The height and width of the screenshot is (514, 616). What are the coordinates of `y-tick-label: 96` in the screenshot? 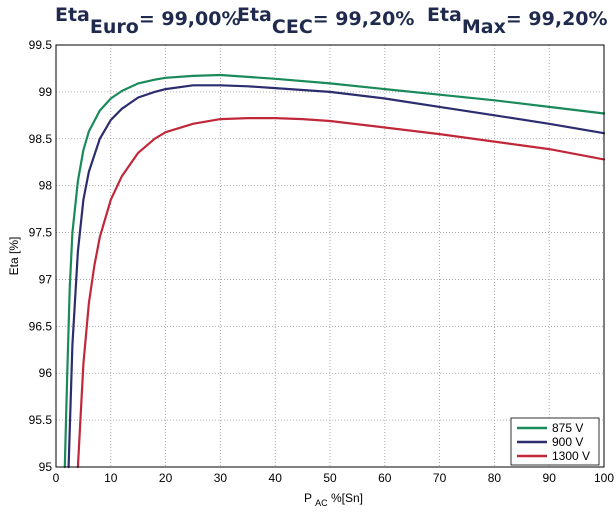 It's located at (46, 373).